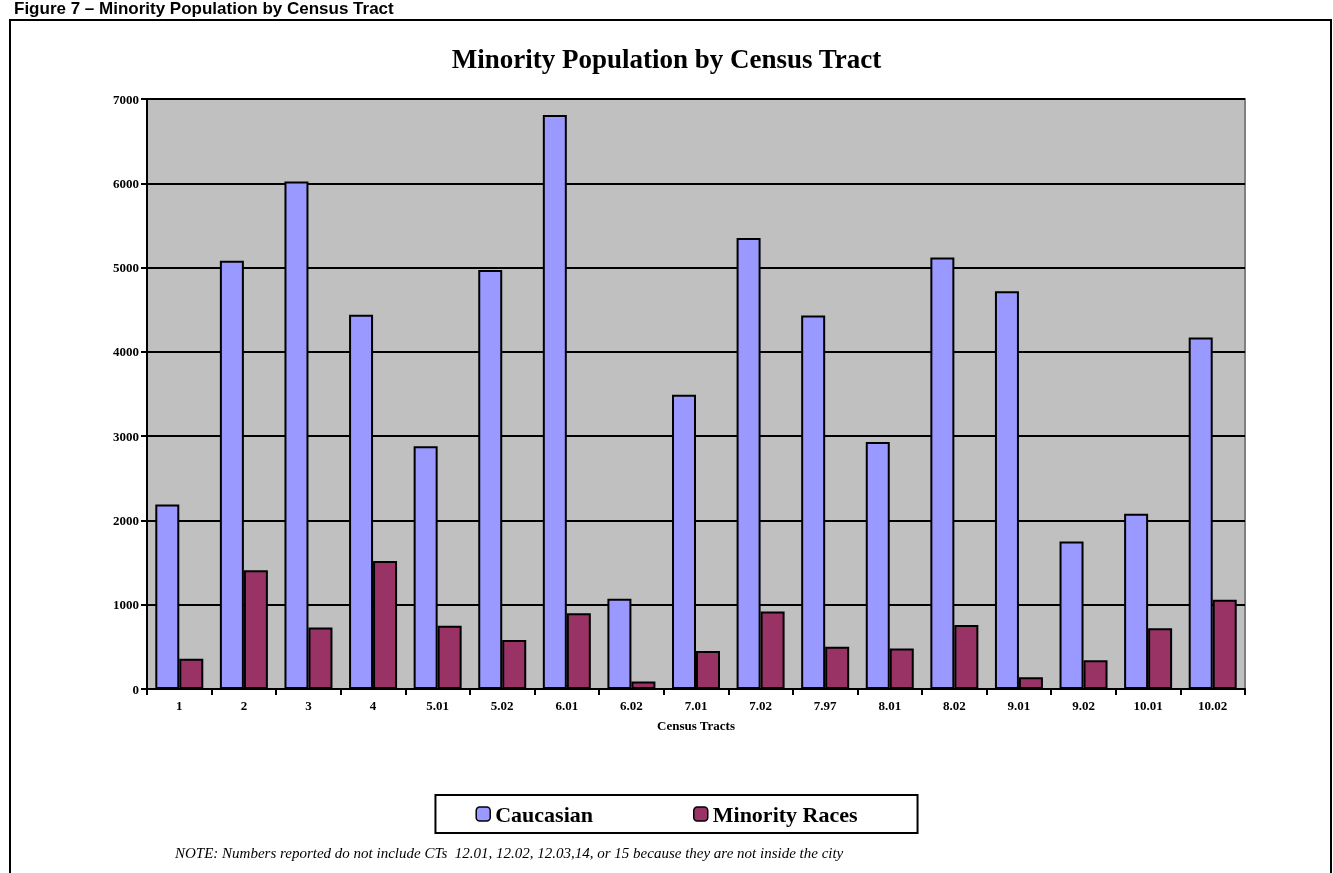 Image resolution: width=1333 pixels, height=873 pixels. Describe the element at coordinates (760, 705) in the screenshot. I see `x-tick-label: 7.02` at that location.